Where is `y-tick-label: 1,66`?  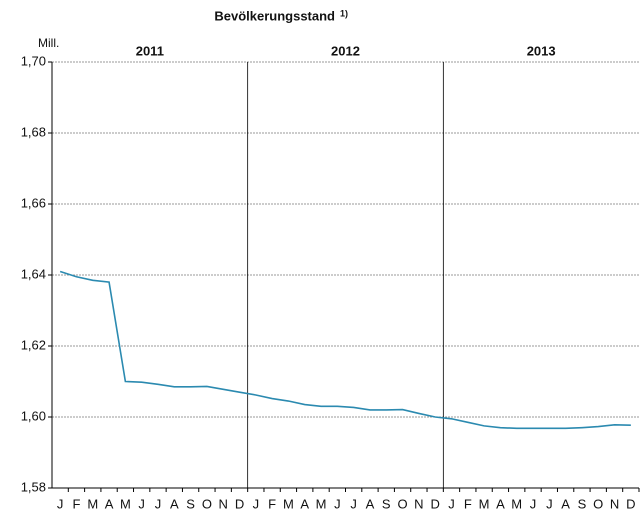
y-tick-label: 1,66 is located at coordinates (33, 202).